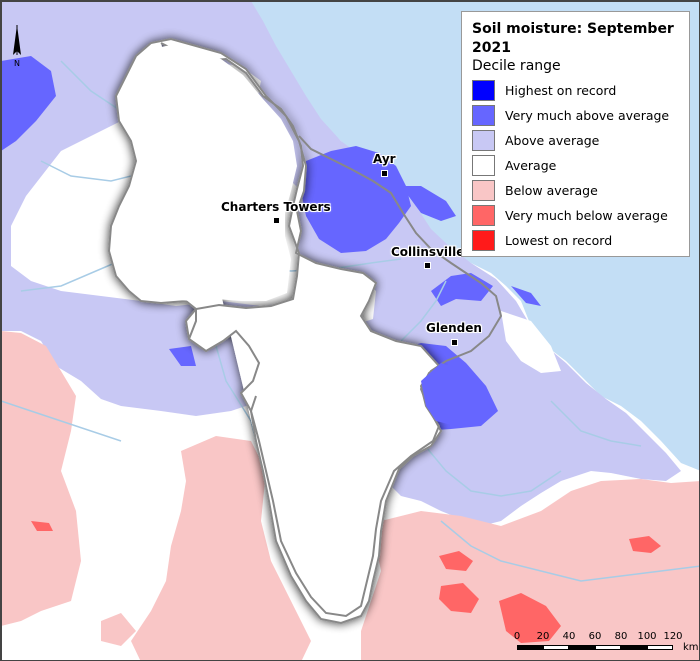 The height and width of the screenshot is (661, 700). What do you see at coordinates (569, 636) in the screenshot?
I see `scale-tick-label: 40` at bounding box center [569, 636].